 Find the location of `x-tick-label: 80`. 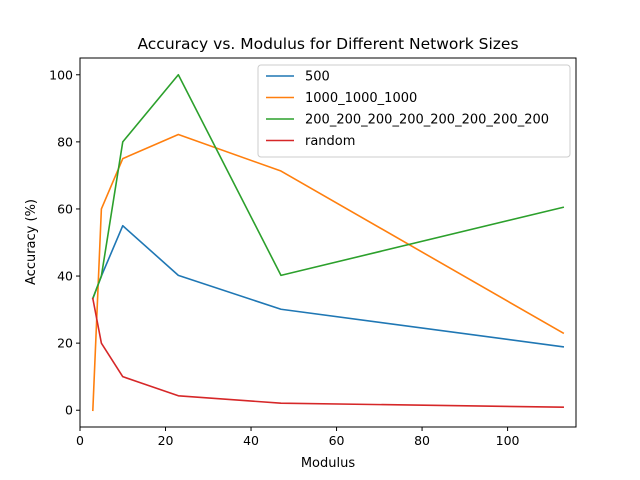

x-tick-label: 80 is located at coordinates (422, 440).